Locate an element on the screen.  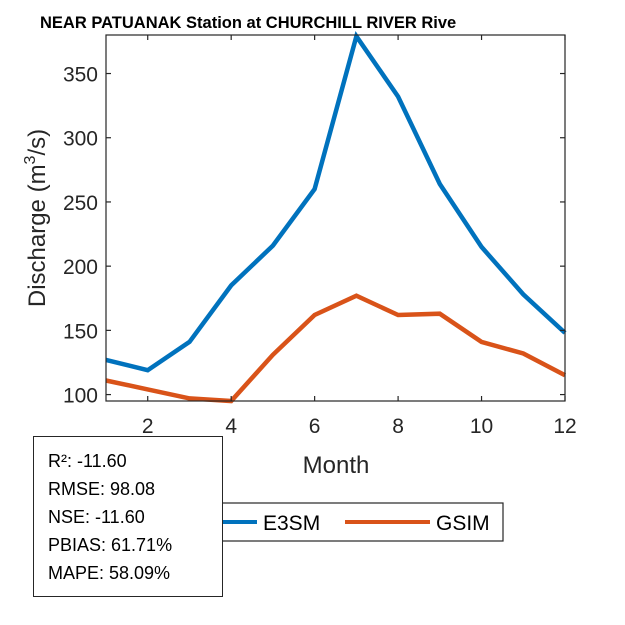
legend-label-gsim: GSIM is located at coordinates (463, 523).